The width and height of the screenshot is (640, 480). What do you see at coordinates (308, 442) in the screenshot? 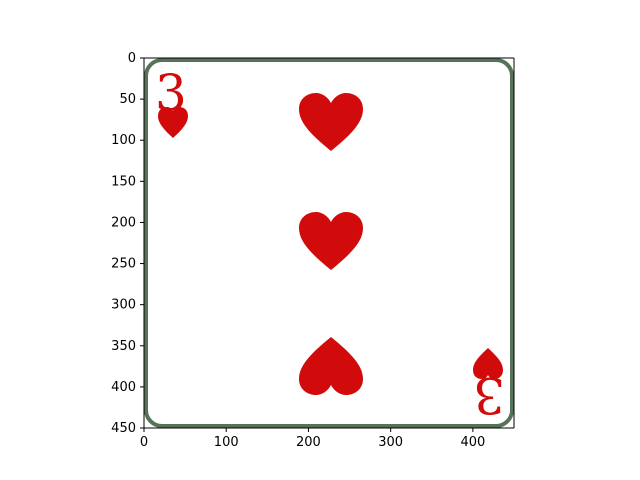
I see `x-tick-label: 200` at bounding box center [308, 442].